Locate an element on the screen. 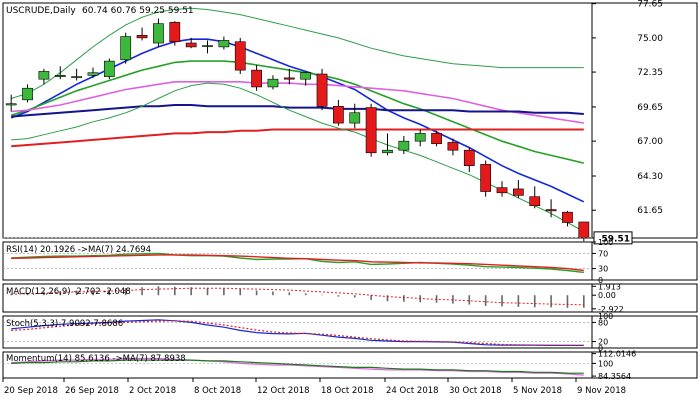 Image resolution: width=700 pixels, height=400 pixels. x-tick-label: 9 Nov 2018 is located at coordinates (601, 391).